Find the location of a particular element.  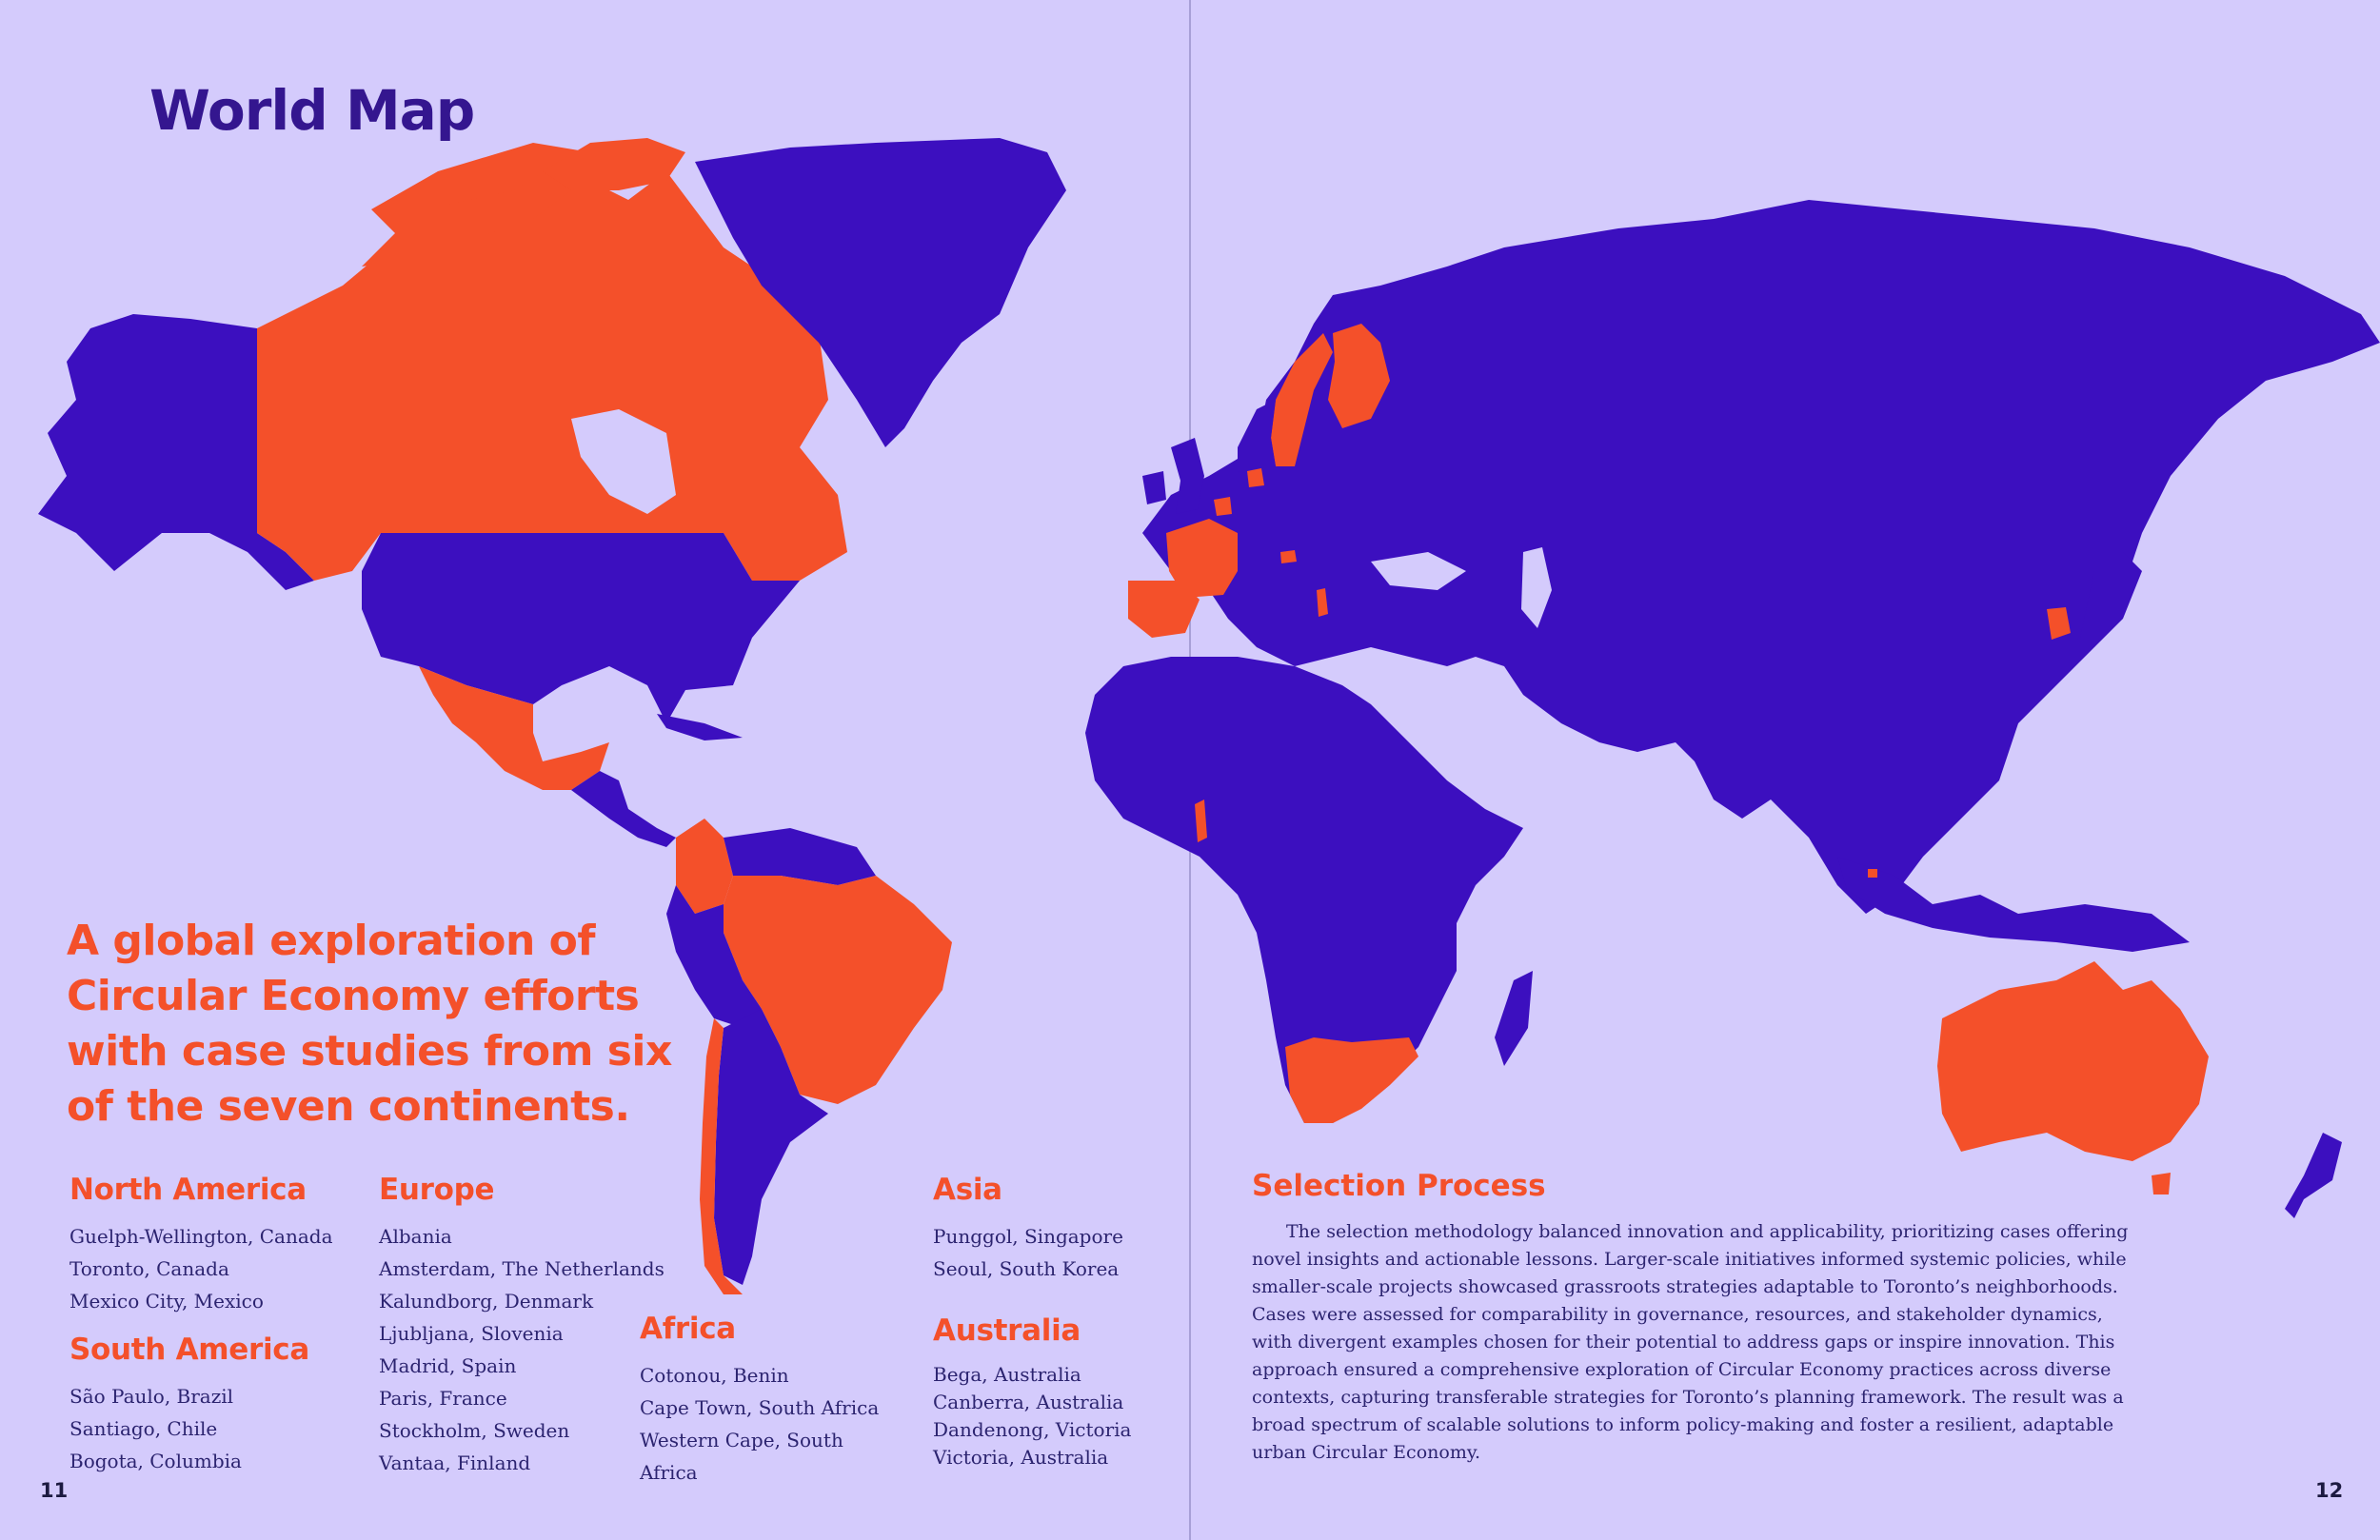

map-argentina is located at coordinates (771, 1147).